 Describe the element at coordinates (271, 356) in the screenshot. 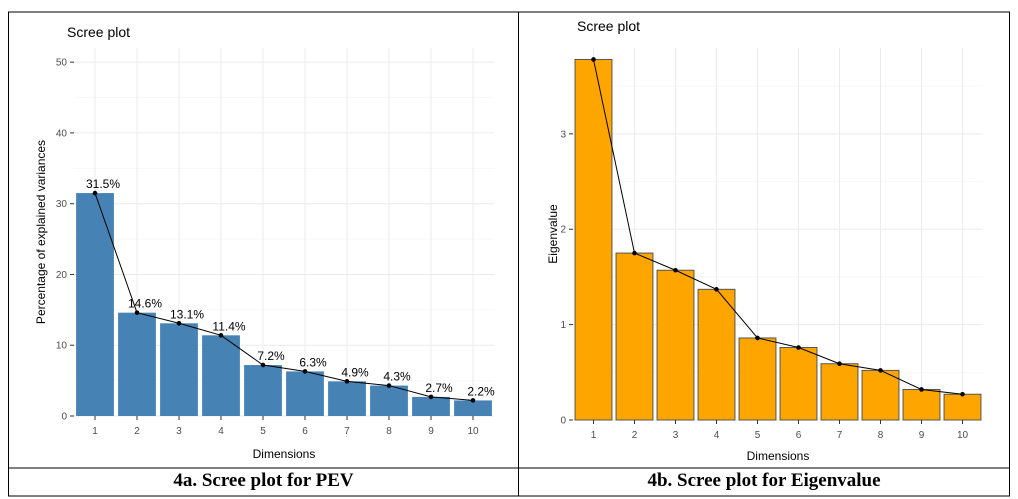

I see `data-label: 7.2%` at that location.